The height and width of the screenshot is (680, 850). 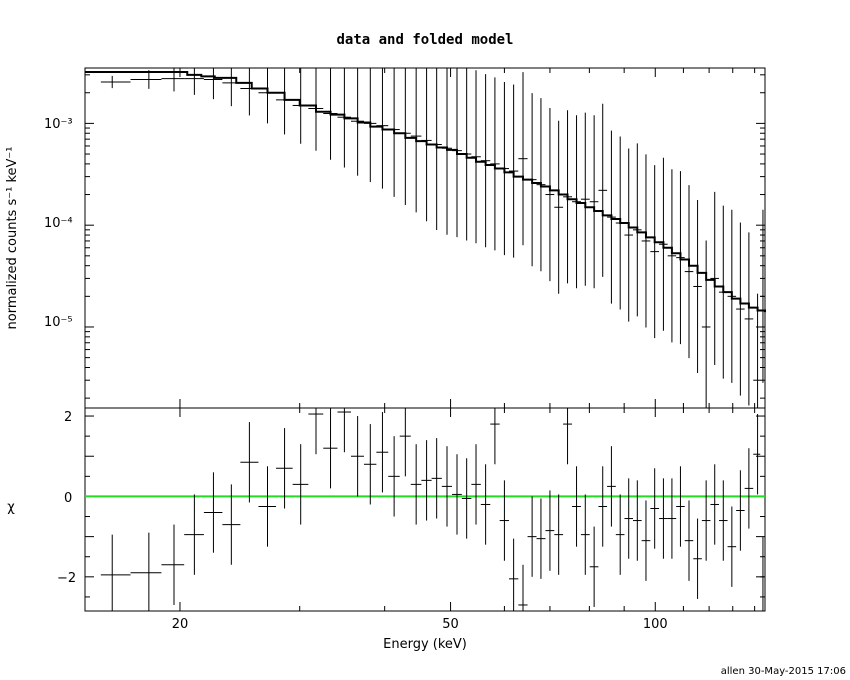 What do you see at coordinates (58, 322) in the screenshot?
I see `ytick-label-1e-5: 10⁻⁵` at bounding box center [58, 322].